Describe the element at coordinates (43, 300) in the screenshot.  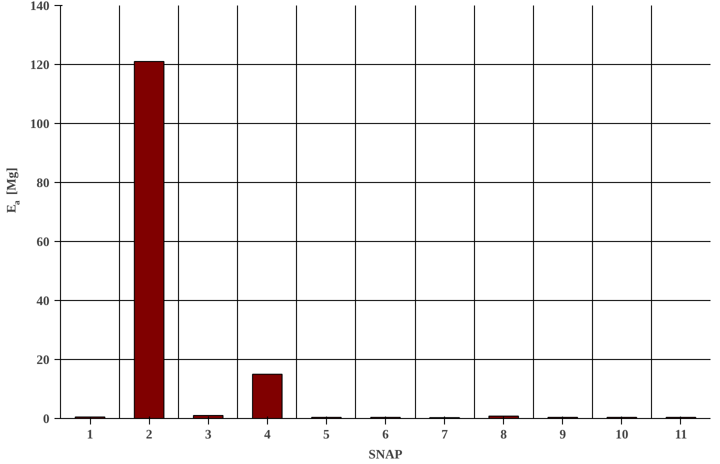
I see `y-tick-label: 40` at that location.